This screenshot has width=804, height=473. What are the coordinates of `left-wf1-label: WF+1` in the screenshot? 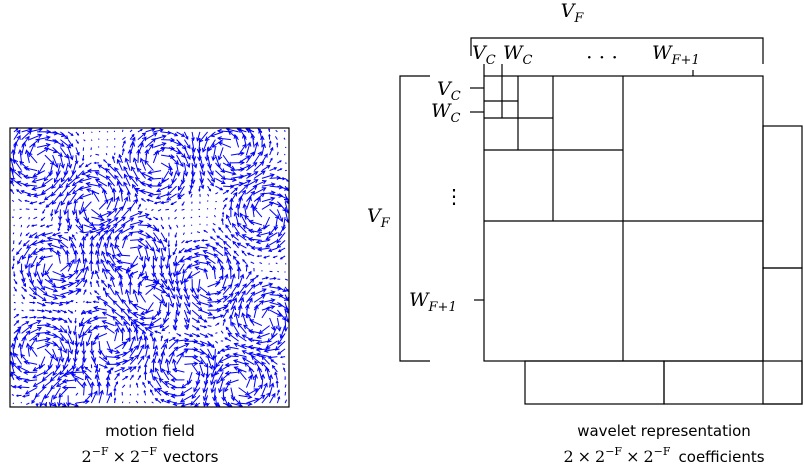 It's located at (433, 302).